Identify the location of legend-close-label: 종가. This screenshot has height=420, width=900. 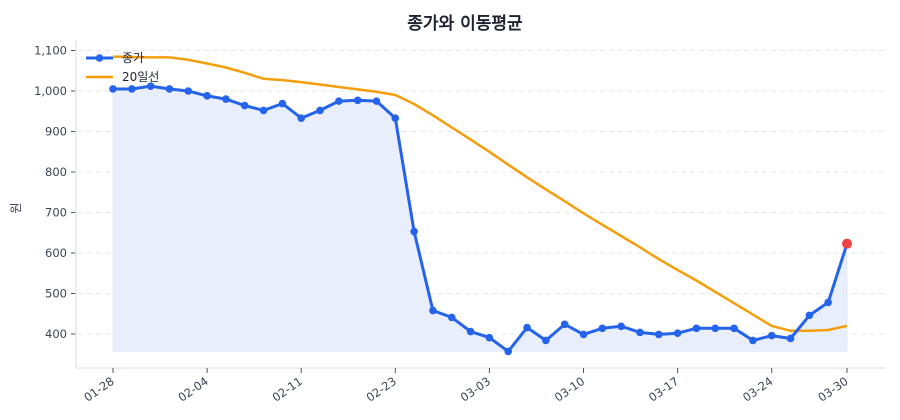
(133, 58).